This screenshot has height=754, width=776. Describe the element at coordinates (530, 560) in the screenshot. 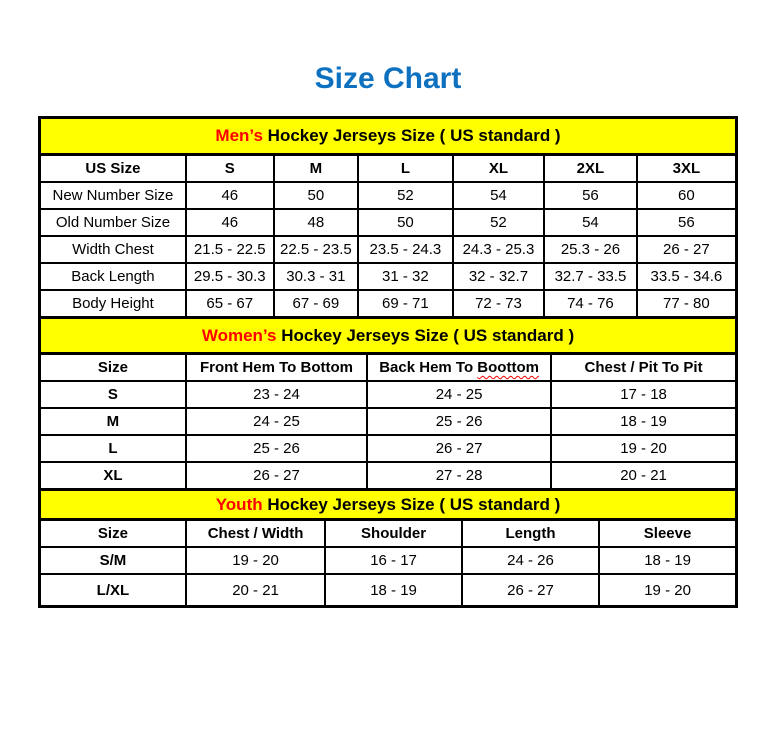

I see `size-value-cell: 24 - 26` at that location.